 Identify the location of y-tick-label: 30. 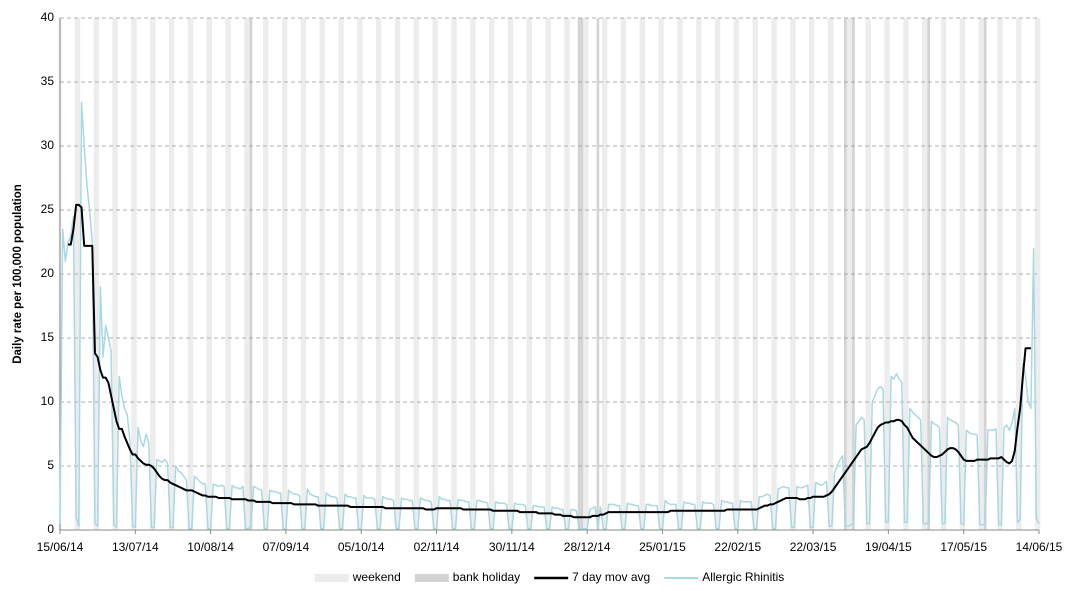
(48, 145).